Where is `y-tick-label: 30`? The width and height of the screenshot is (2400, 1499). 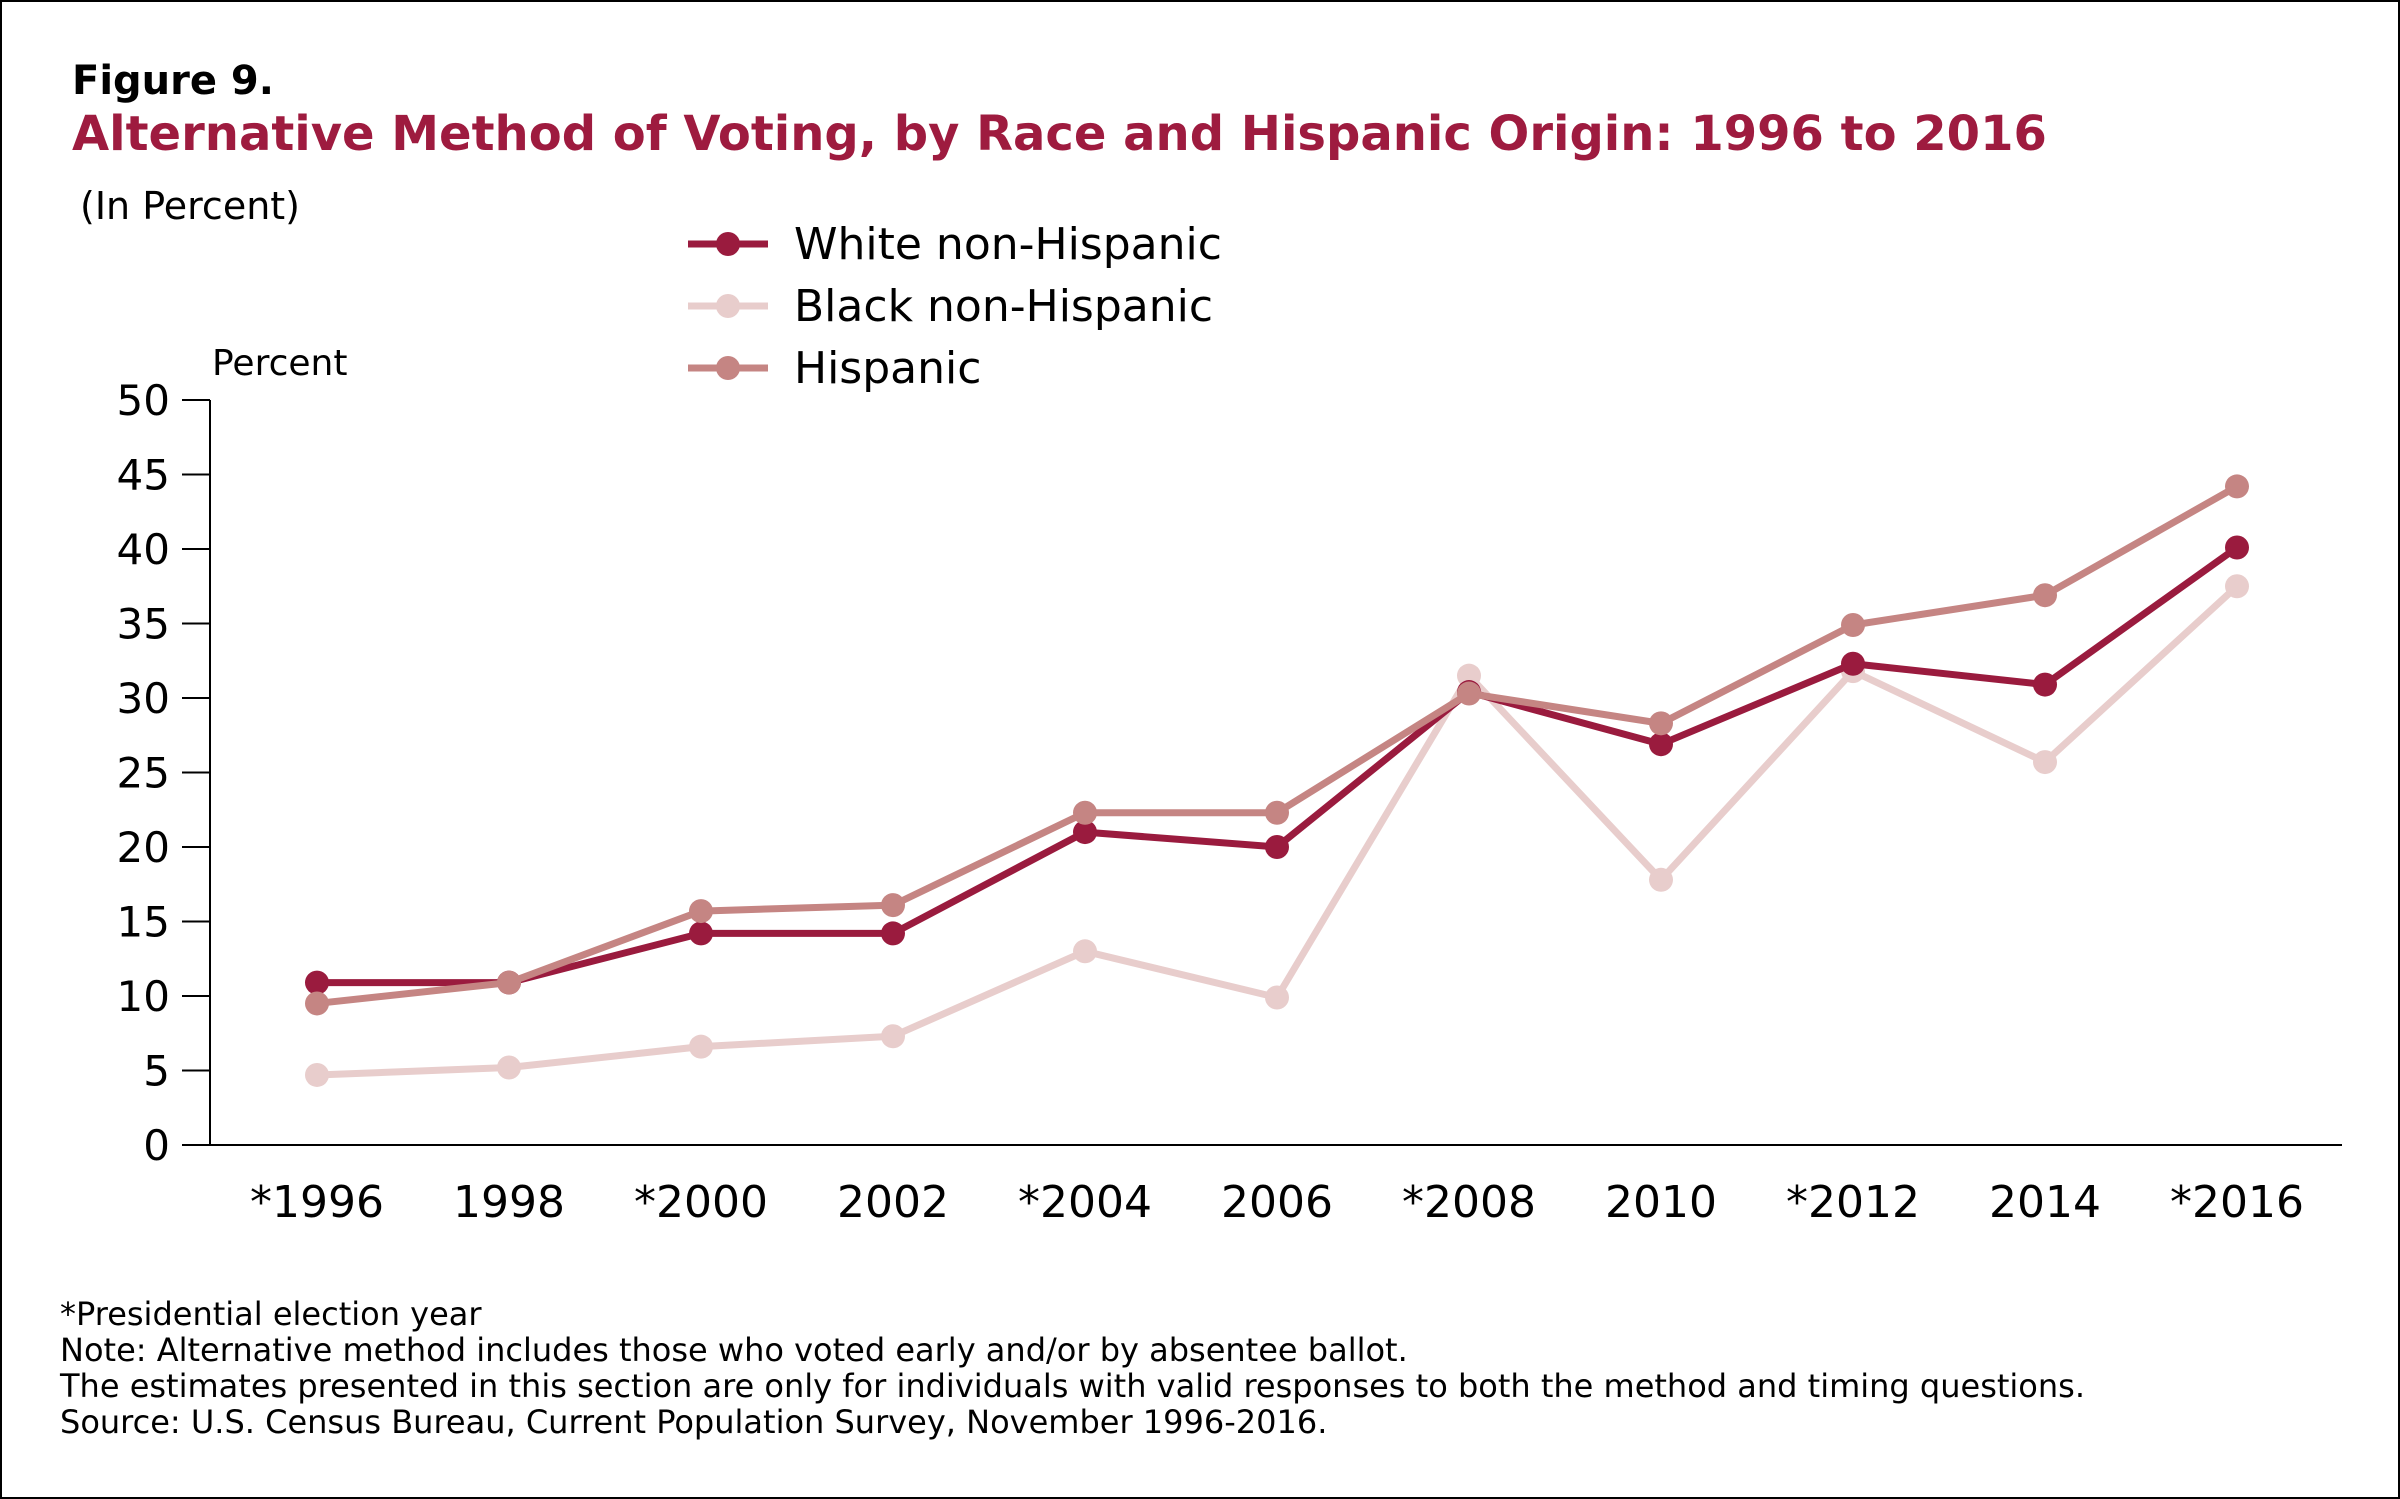 y-tick-label: 30 is located at coordinates (143, 698).